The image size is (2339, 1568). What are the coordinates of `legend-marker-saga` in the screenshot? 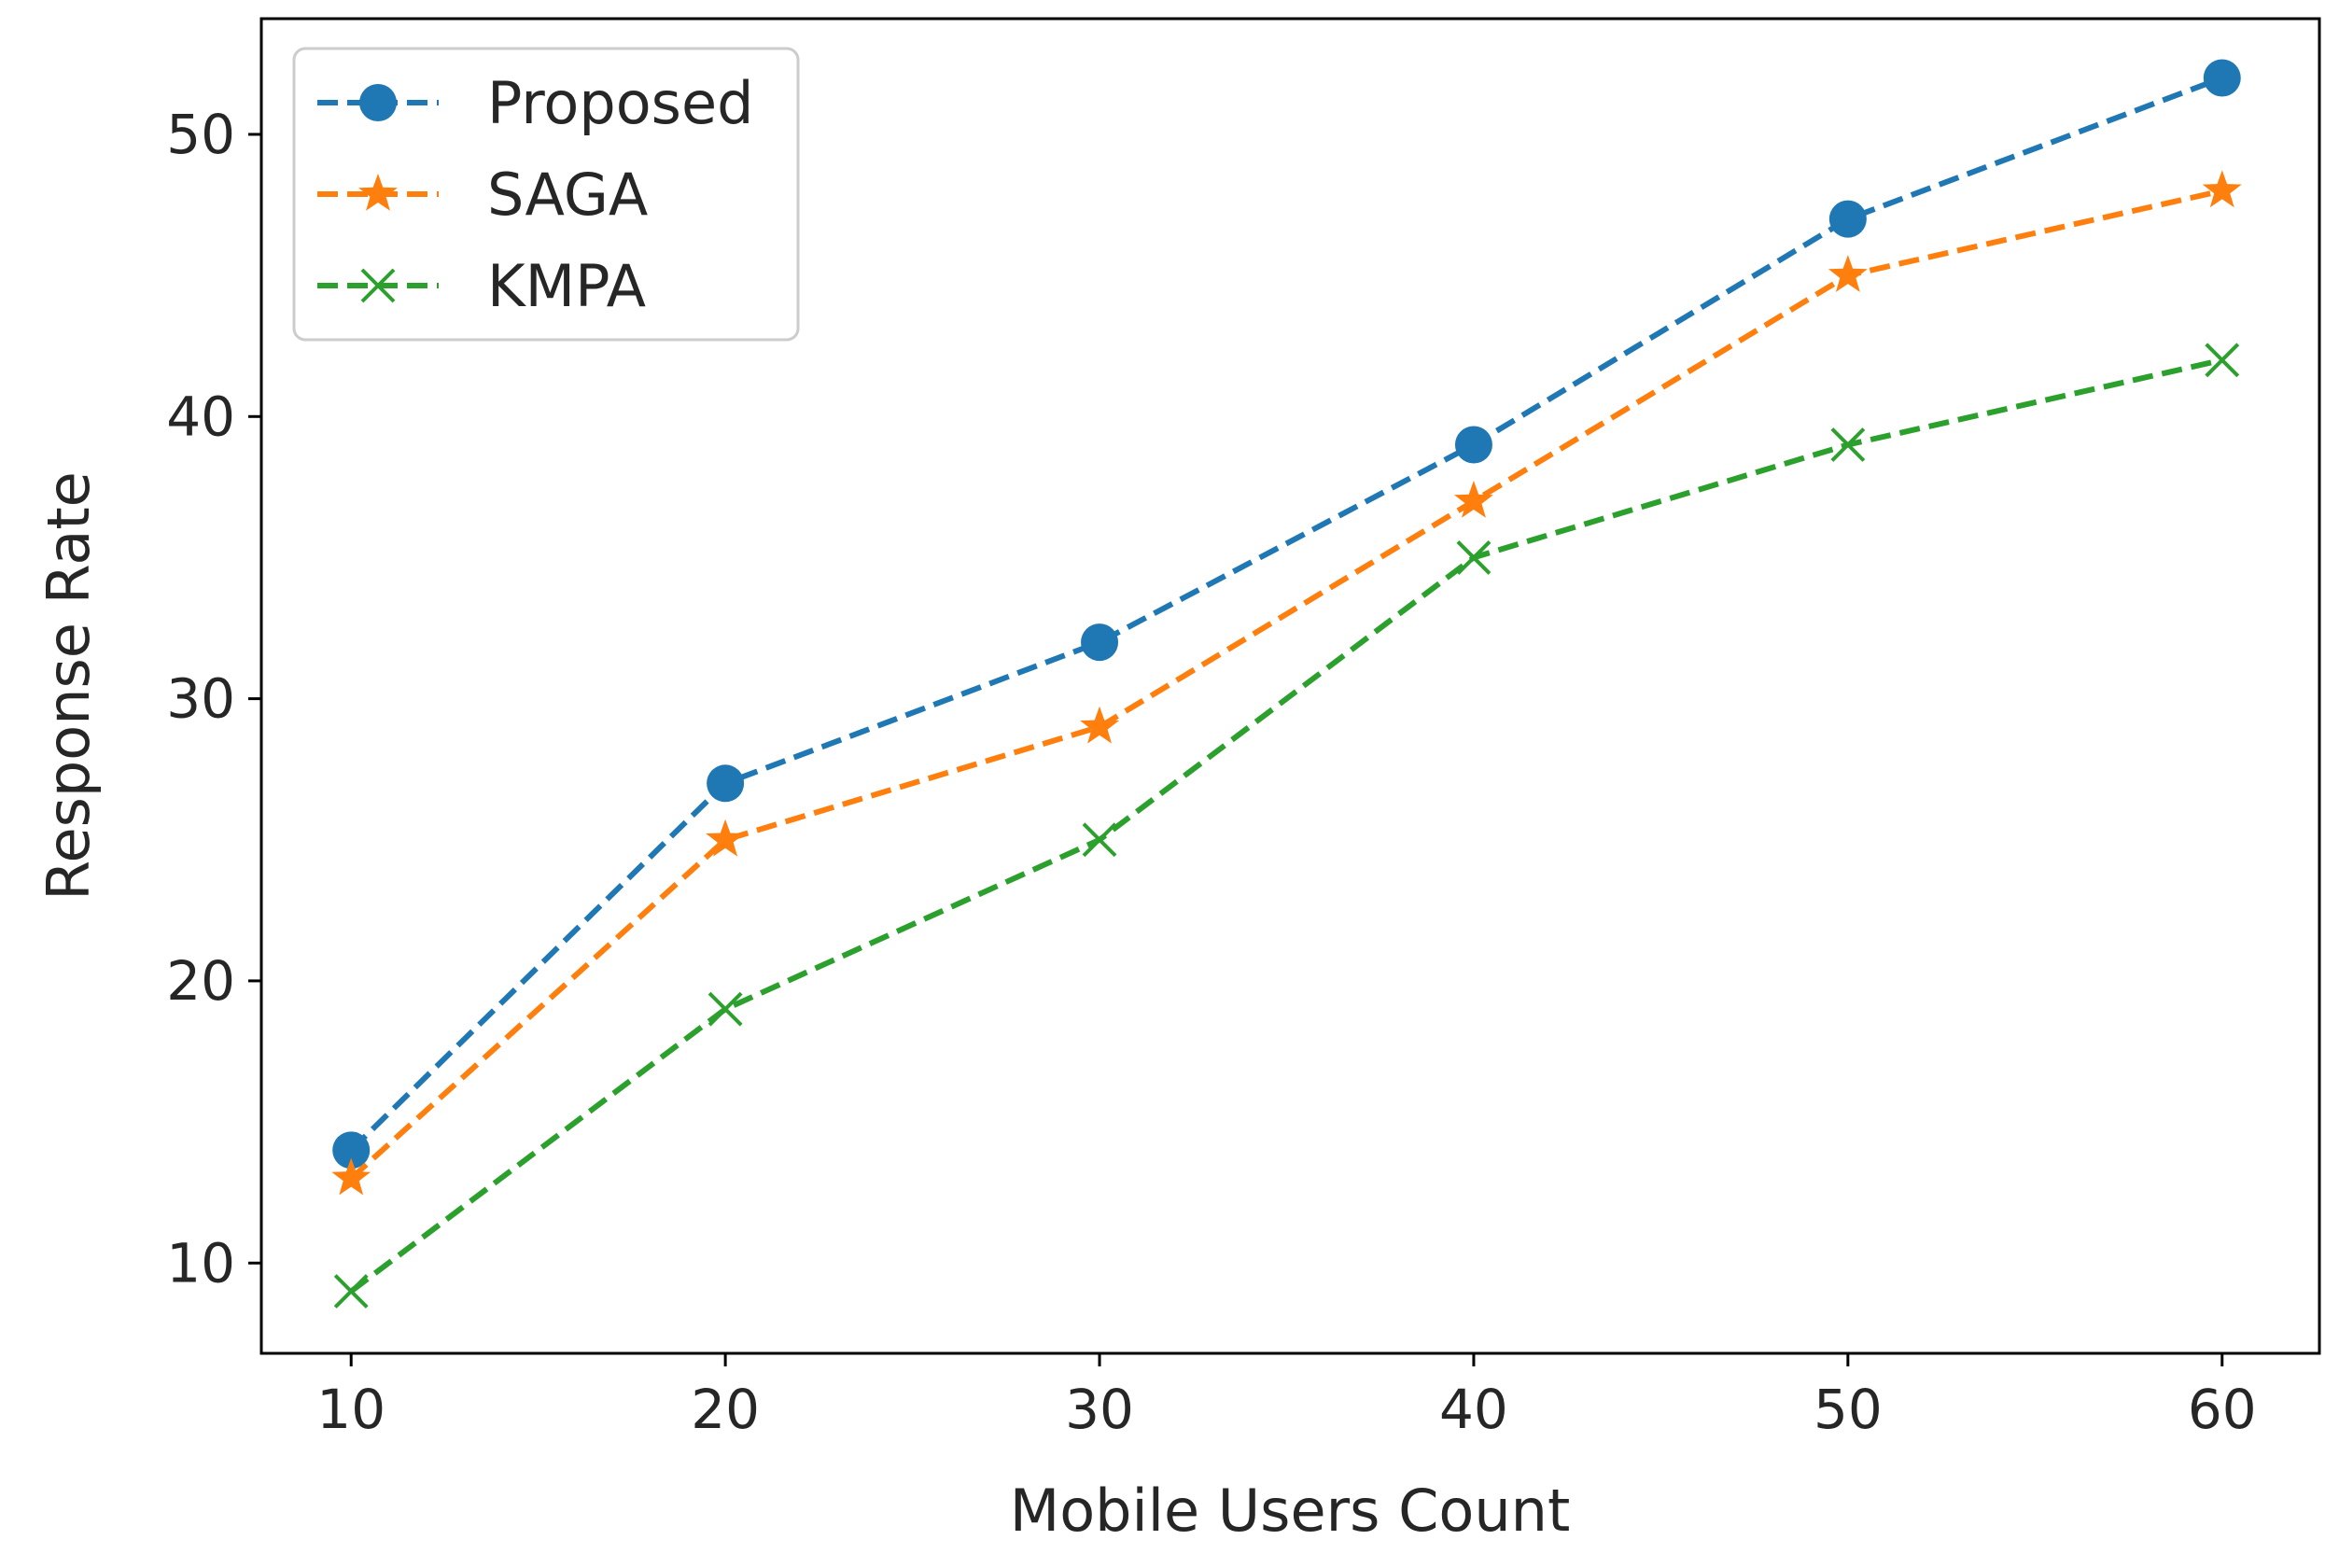 It's located at (378, 192).